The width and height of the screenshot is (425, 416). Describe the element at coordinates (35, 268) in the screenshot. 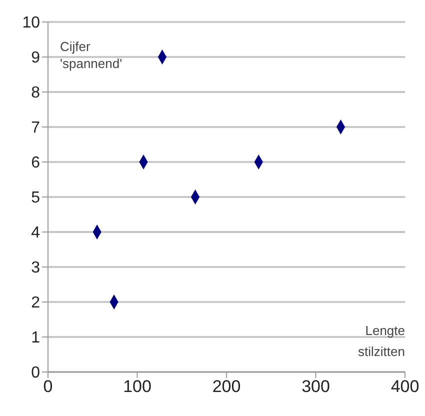

I see `y-tick-label: 3` at that location.